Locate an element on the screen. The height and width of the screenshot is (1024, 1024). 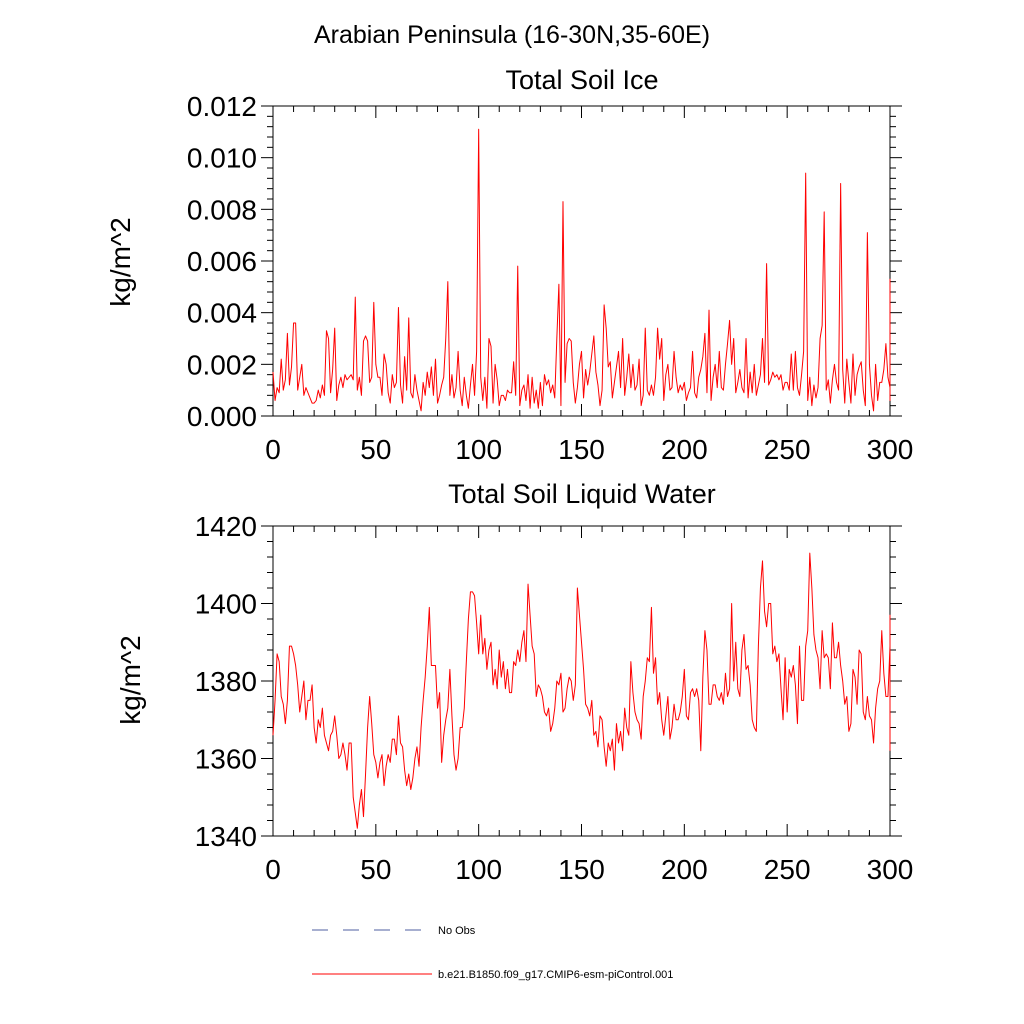
y-tick-label: 0.000 is located at coordinates (222, 416).